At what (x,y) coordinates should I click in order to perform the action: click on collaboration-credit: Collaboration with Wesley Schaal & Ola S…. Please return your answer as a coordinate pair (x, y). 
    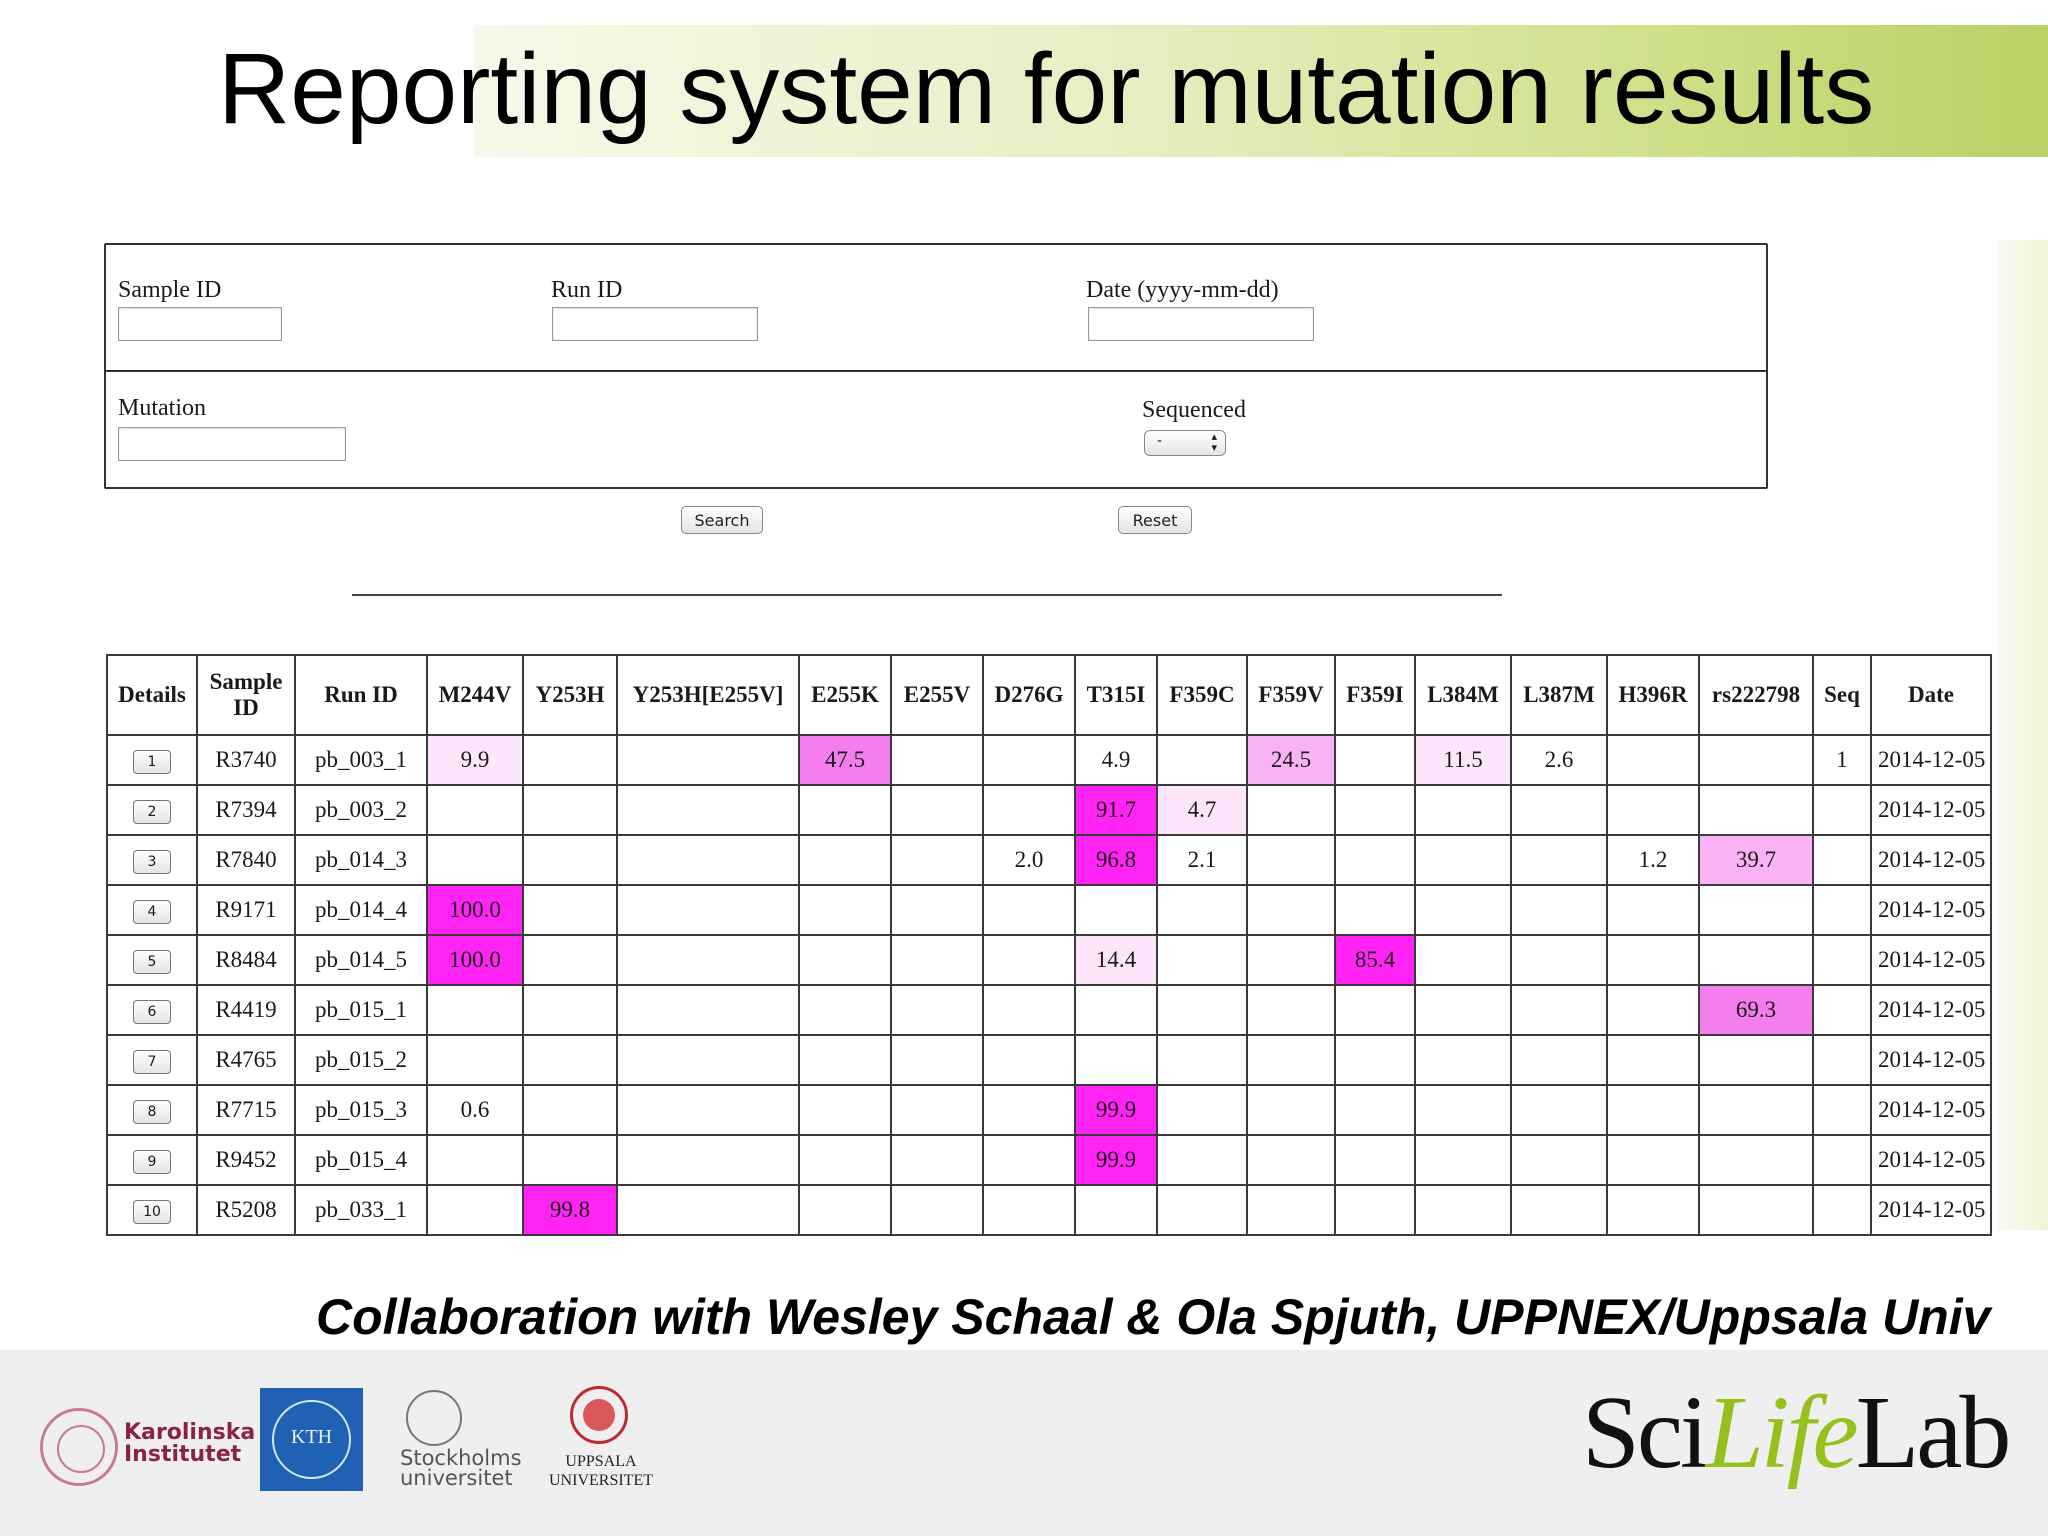
    Looking at the image, I should click on (1153, 1317).